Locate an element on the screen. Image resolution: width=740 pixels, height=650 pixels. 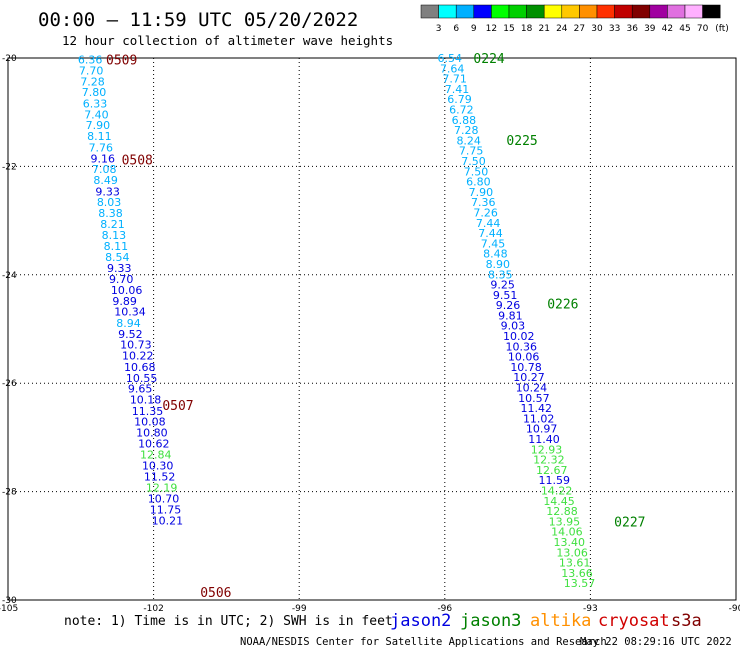
wave-height-label: 6.79 is located at coordinates (459, 99).